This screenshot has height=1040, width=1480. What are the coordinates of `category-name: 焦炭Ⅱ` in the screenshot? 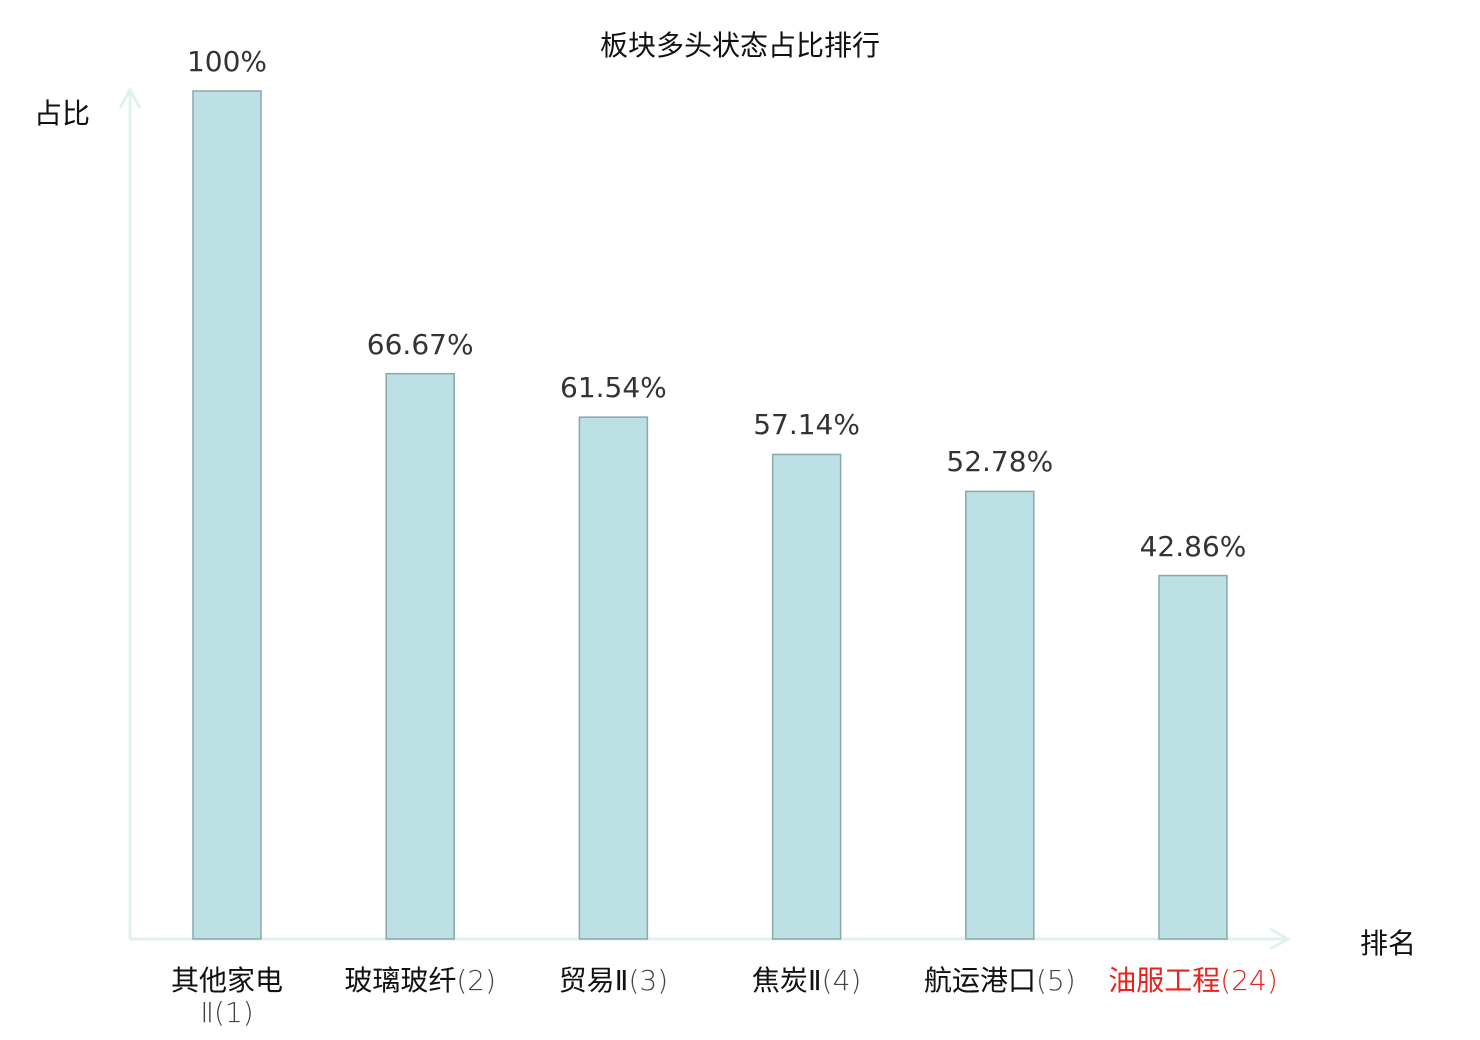 It's located at (786, 980).